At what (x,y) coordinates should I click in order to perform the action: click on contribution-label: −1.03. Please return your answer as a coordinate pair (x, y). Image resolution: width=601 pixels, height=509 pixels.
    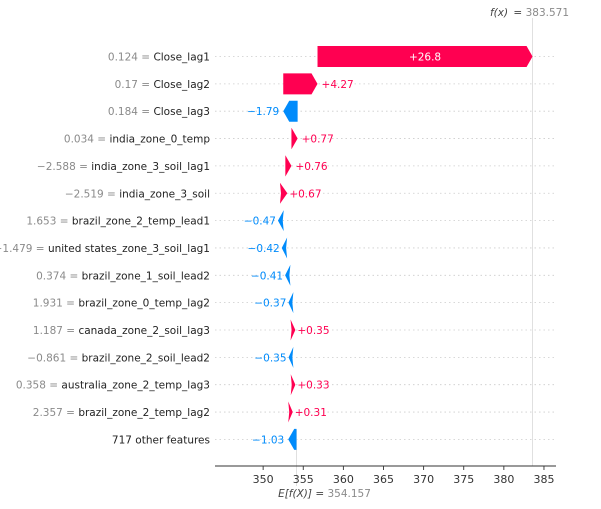
    Looking at the image, I should click on (268, 440).